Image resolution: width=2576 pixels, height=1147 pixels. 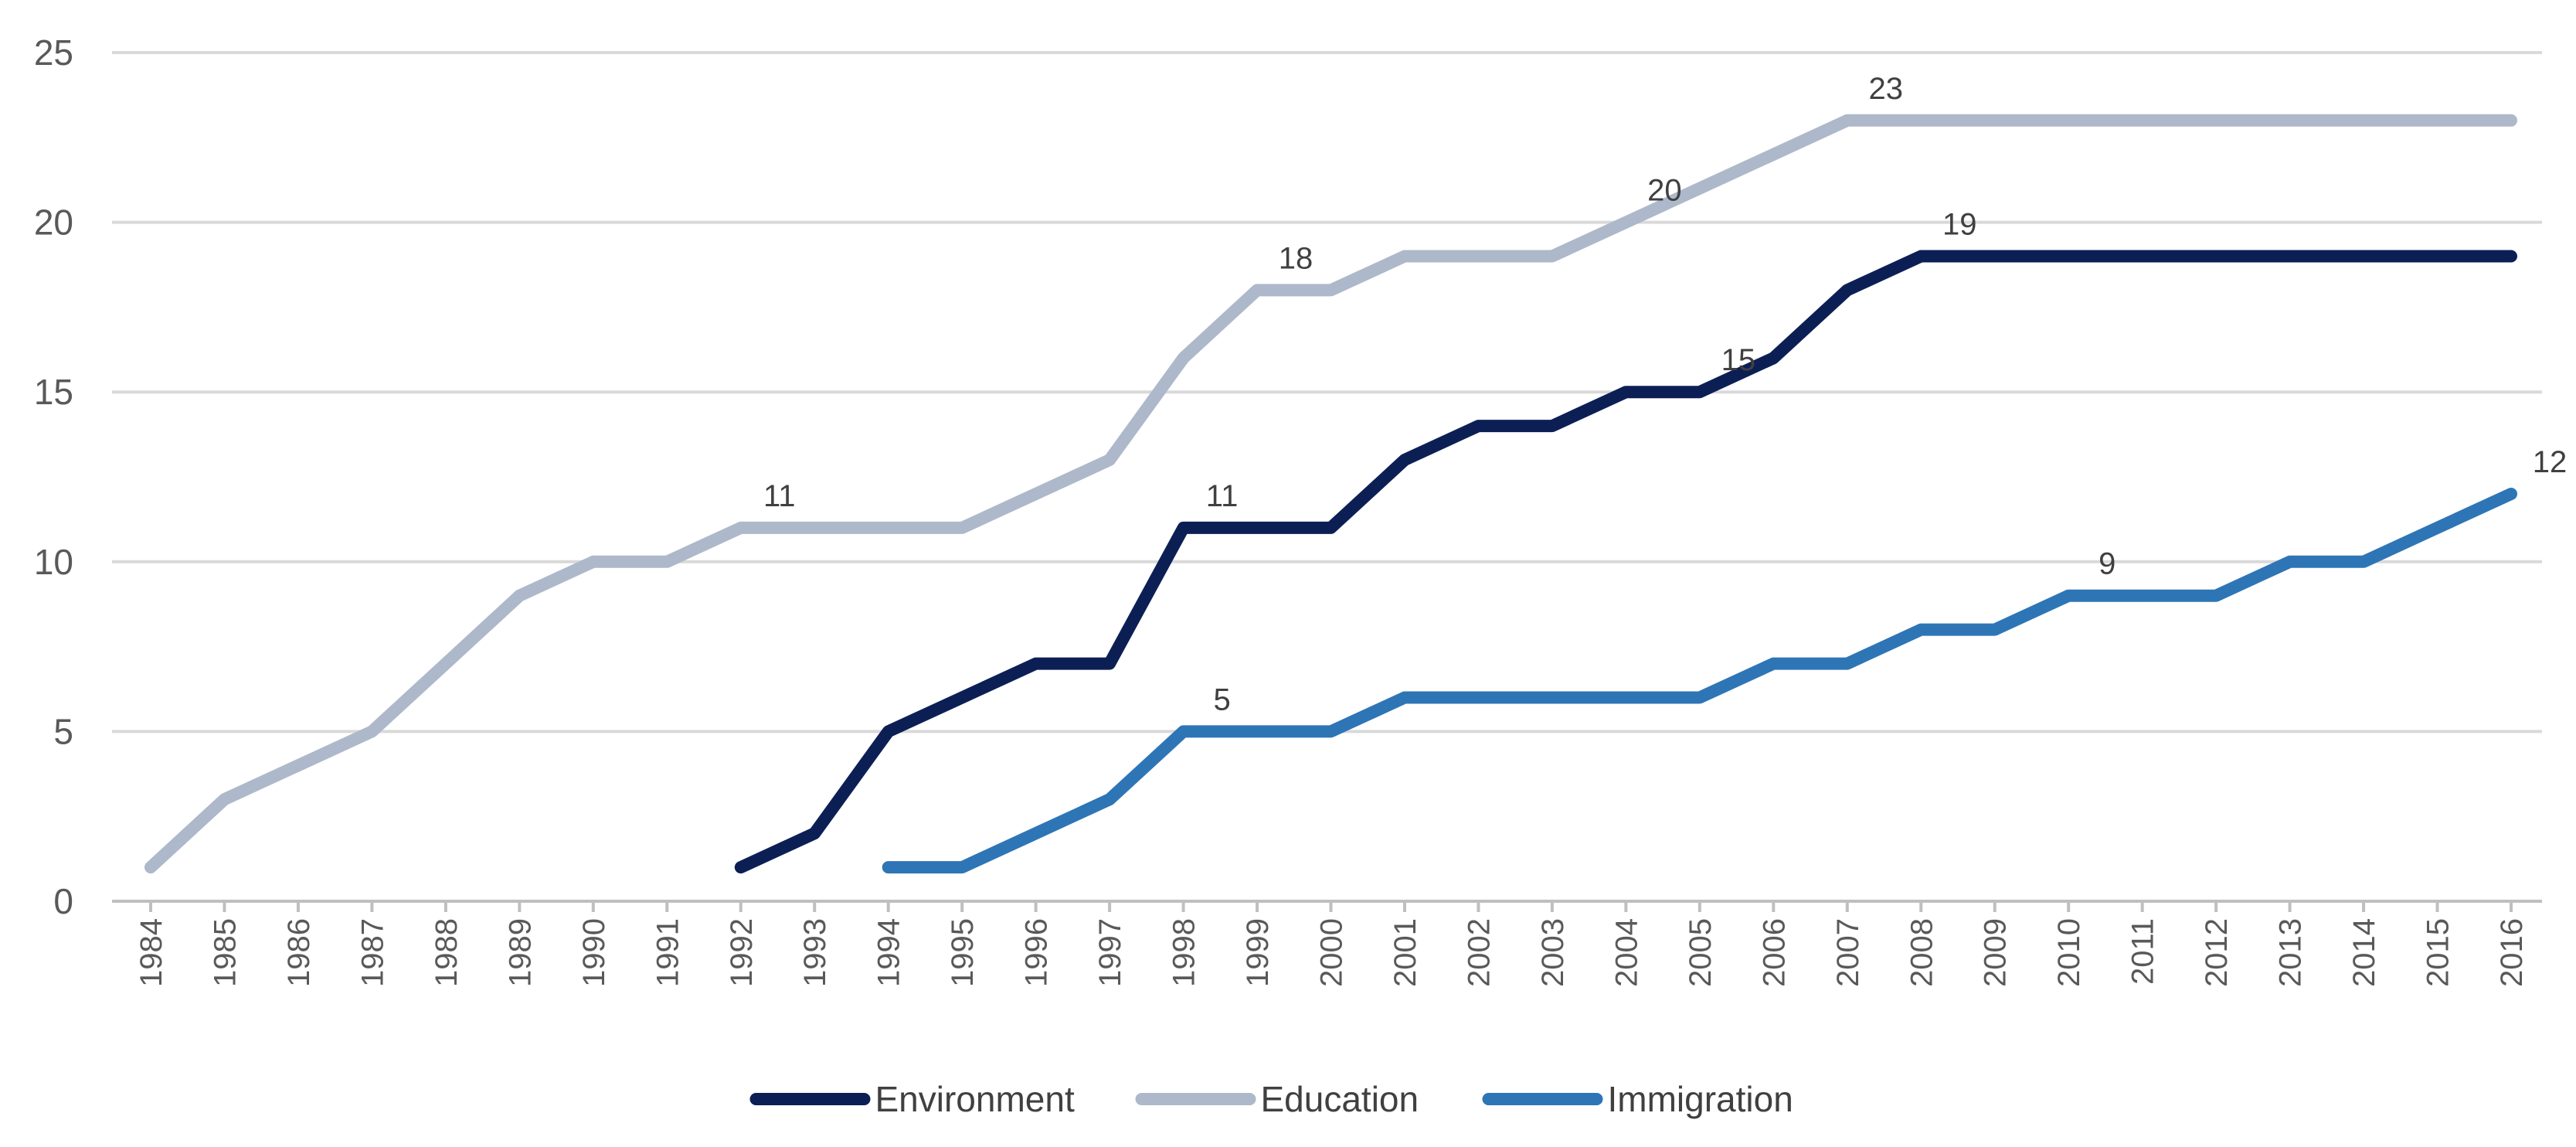 What do you see at coordinates (1405, 952) in the screenshot?
I see `x-tick-label: 2001` at bounding box center [1405, 952].